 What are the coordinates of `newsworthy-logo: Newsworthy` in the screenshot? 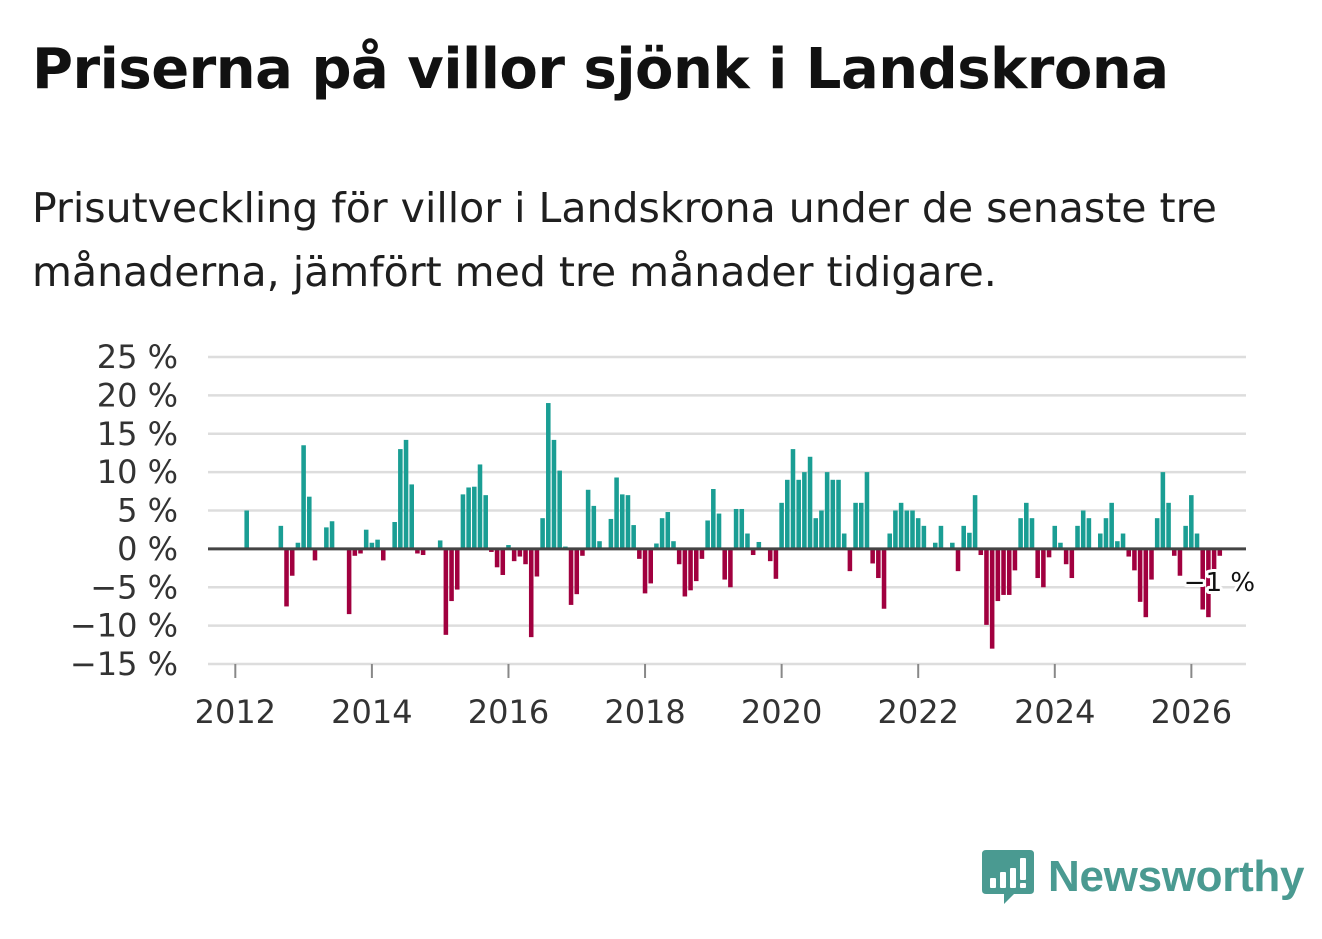 It's located at (1142, 877).